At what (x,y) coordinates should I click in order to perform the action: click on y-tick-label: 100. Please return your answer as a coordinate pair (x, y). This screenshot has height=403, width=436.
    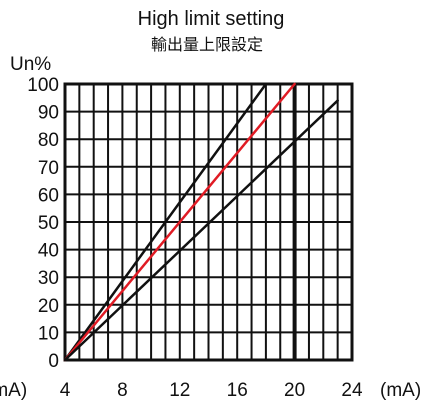
    Looking at the image, I should click on (43, 85).